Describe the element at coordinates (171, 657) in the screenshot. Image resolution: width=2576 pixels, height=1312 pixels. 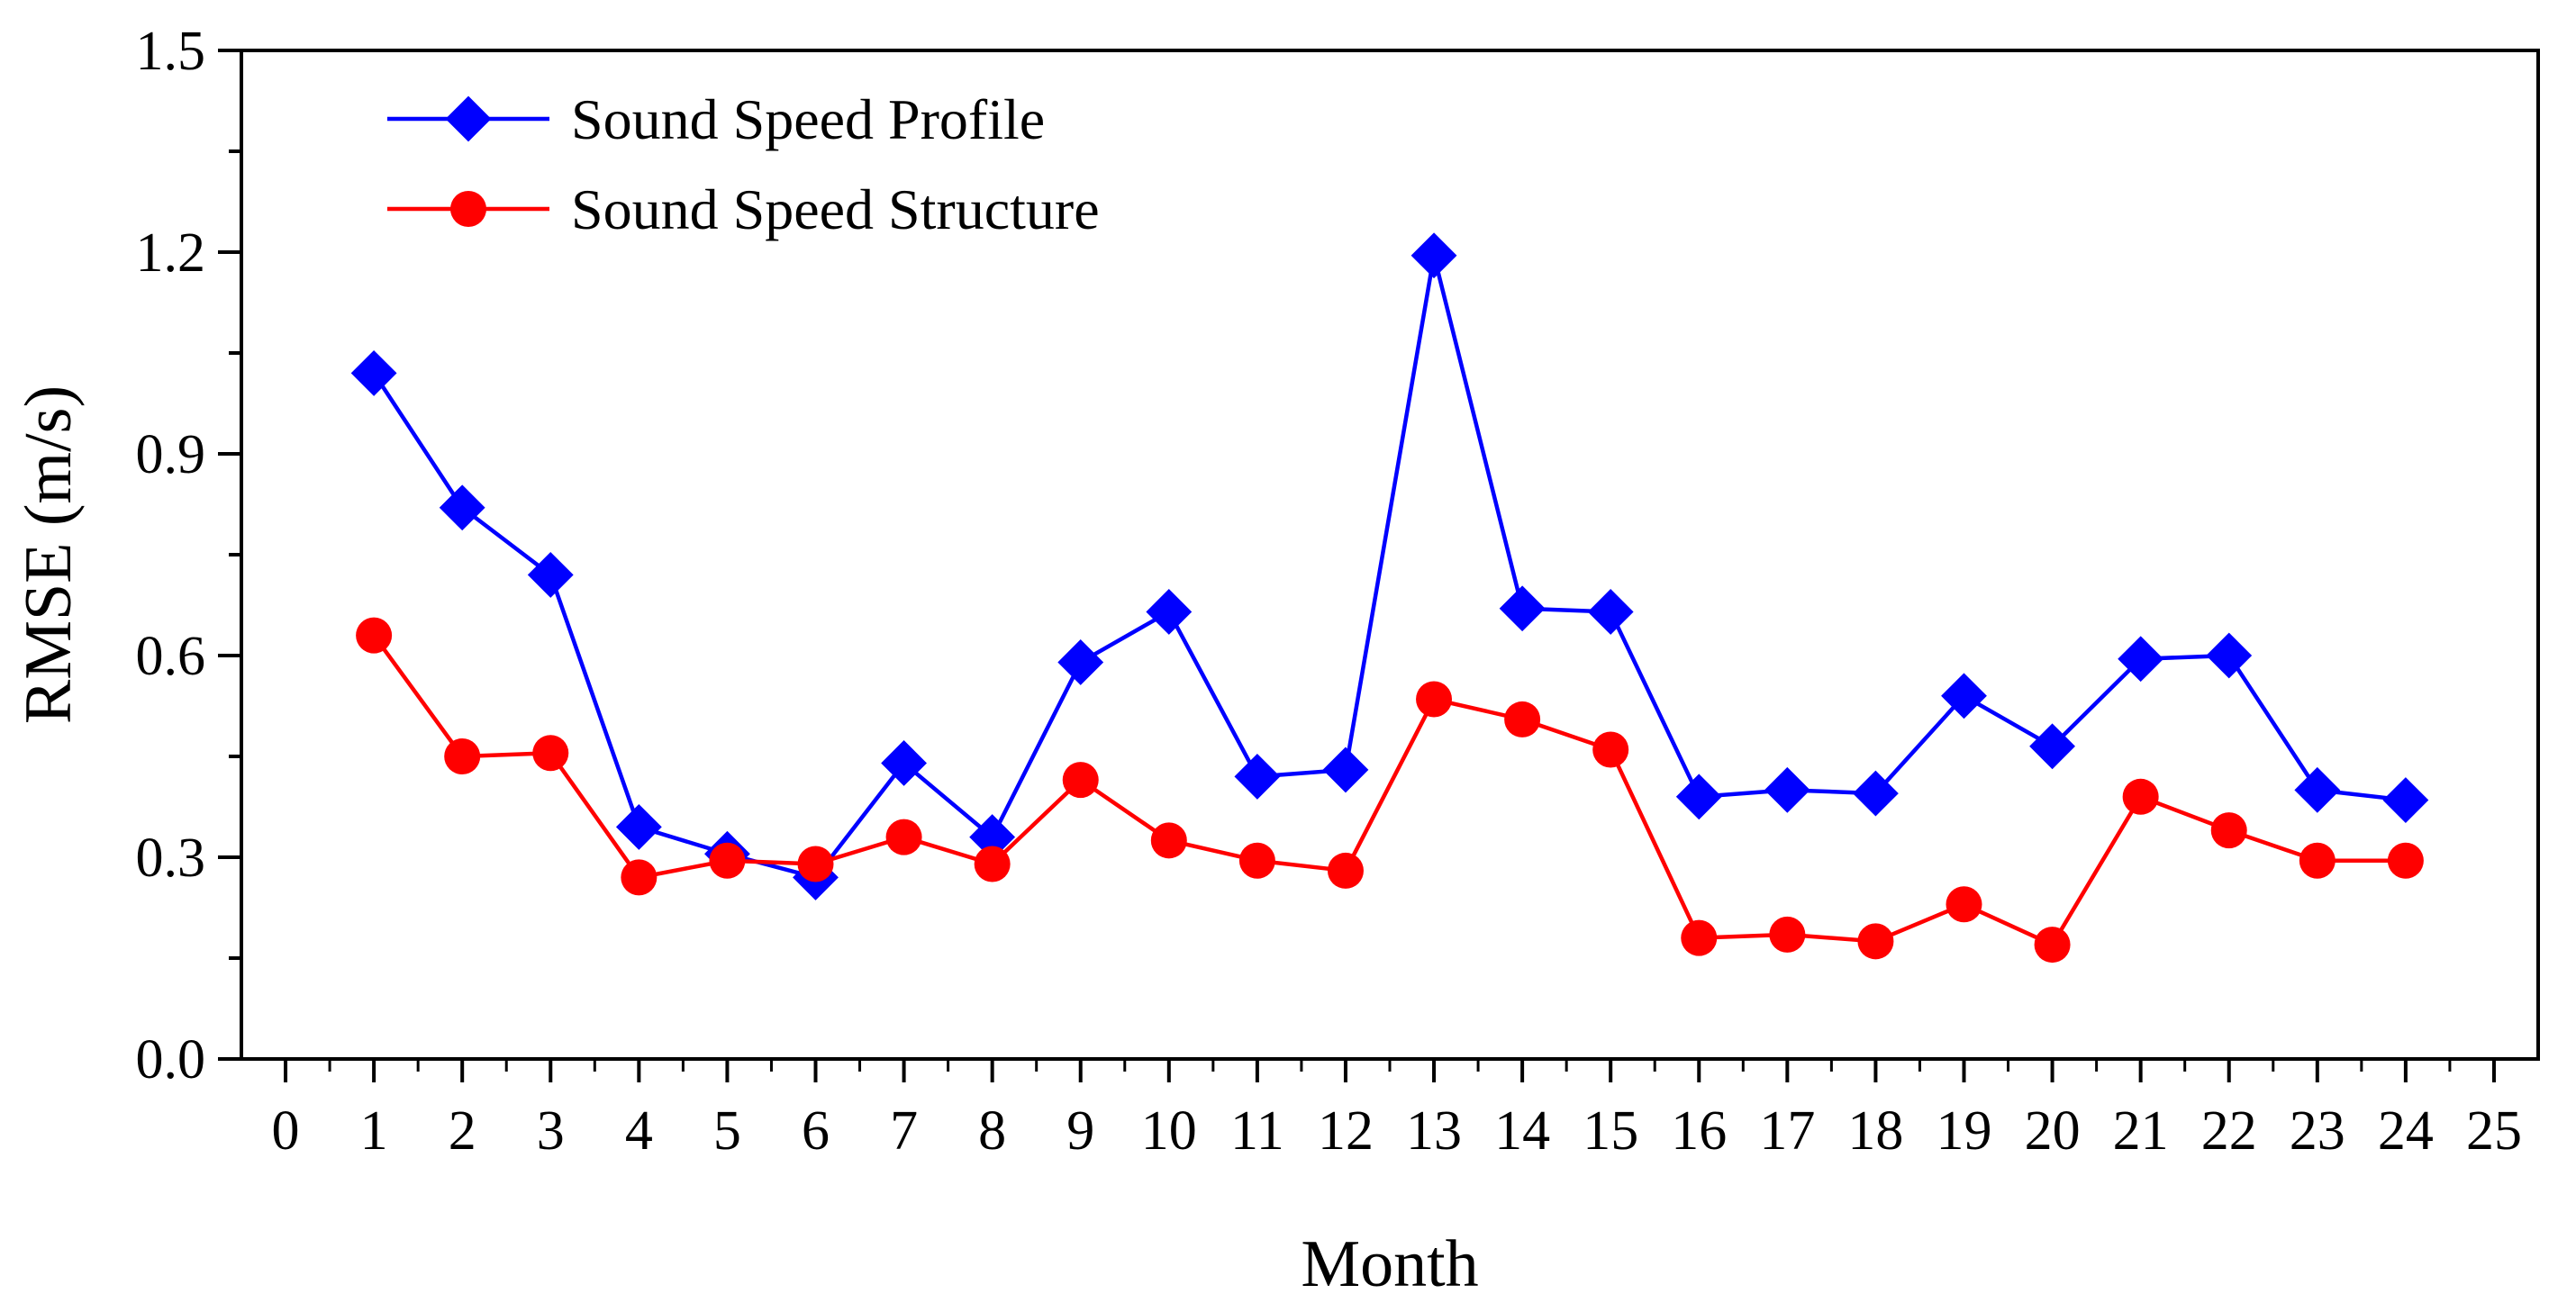
I see `y-tick-label: 0.6` at that location.